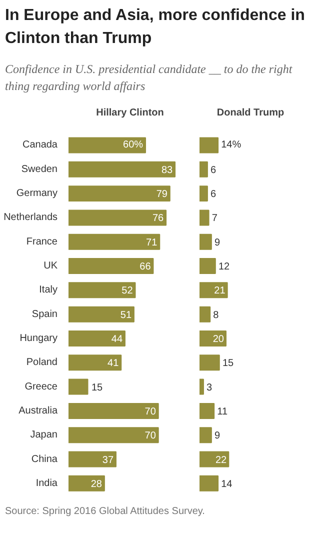  I want to click on y-tick-label: UK, so click(51, 266).